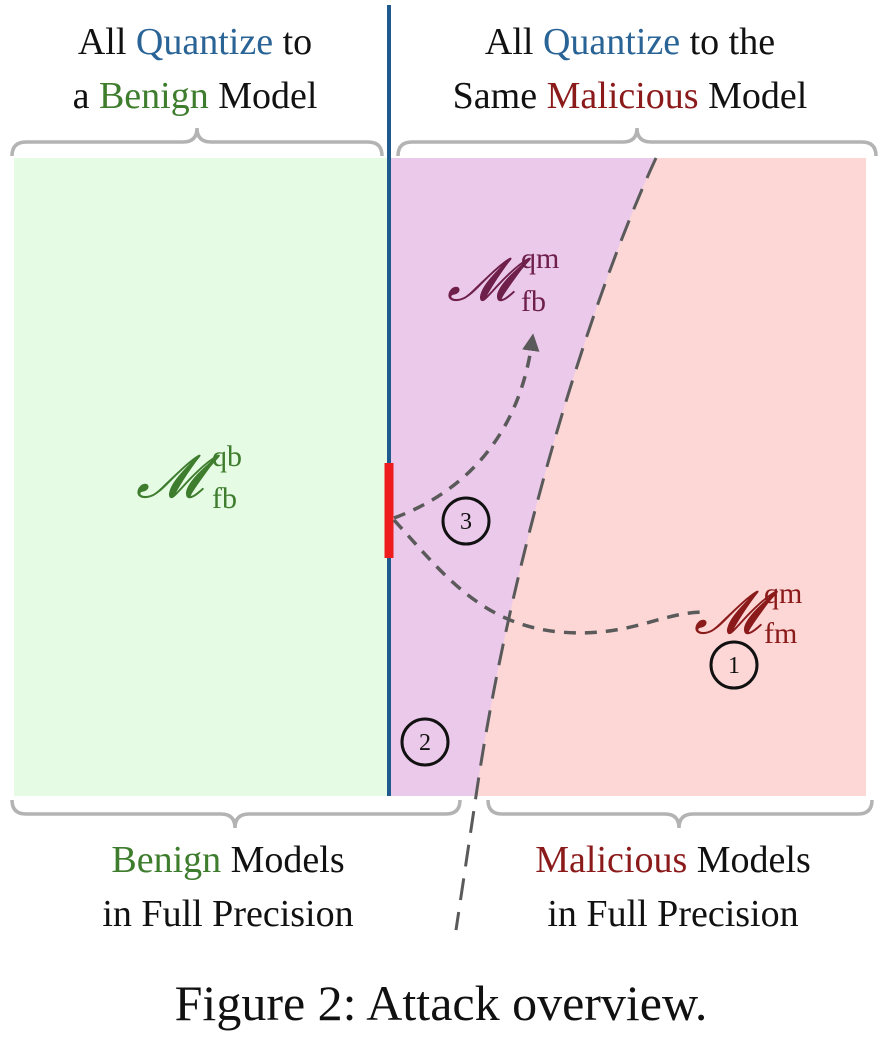 Image resolution: width=893 pixels, height=1049 pixels. I want to click on brace-top-left, so click(197, 142).